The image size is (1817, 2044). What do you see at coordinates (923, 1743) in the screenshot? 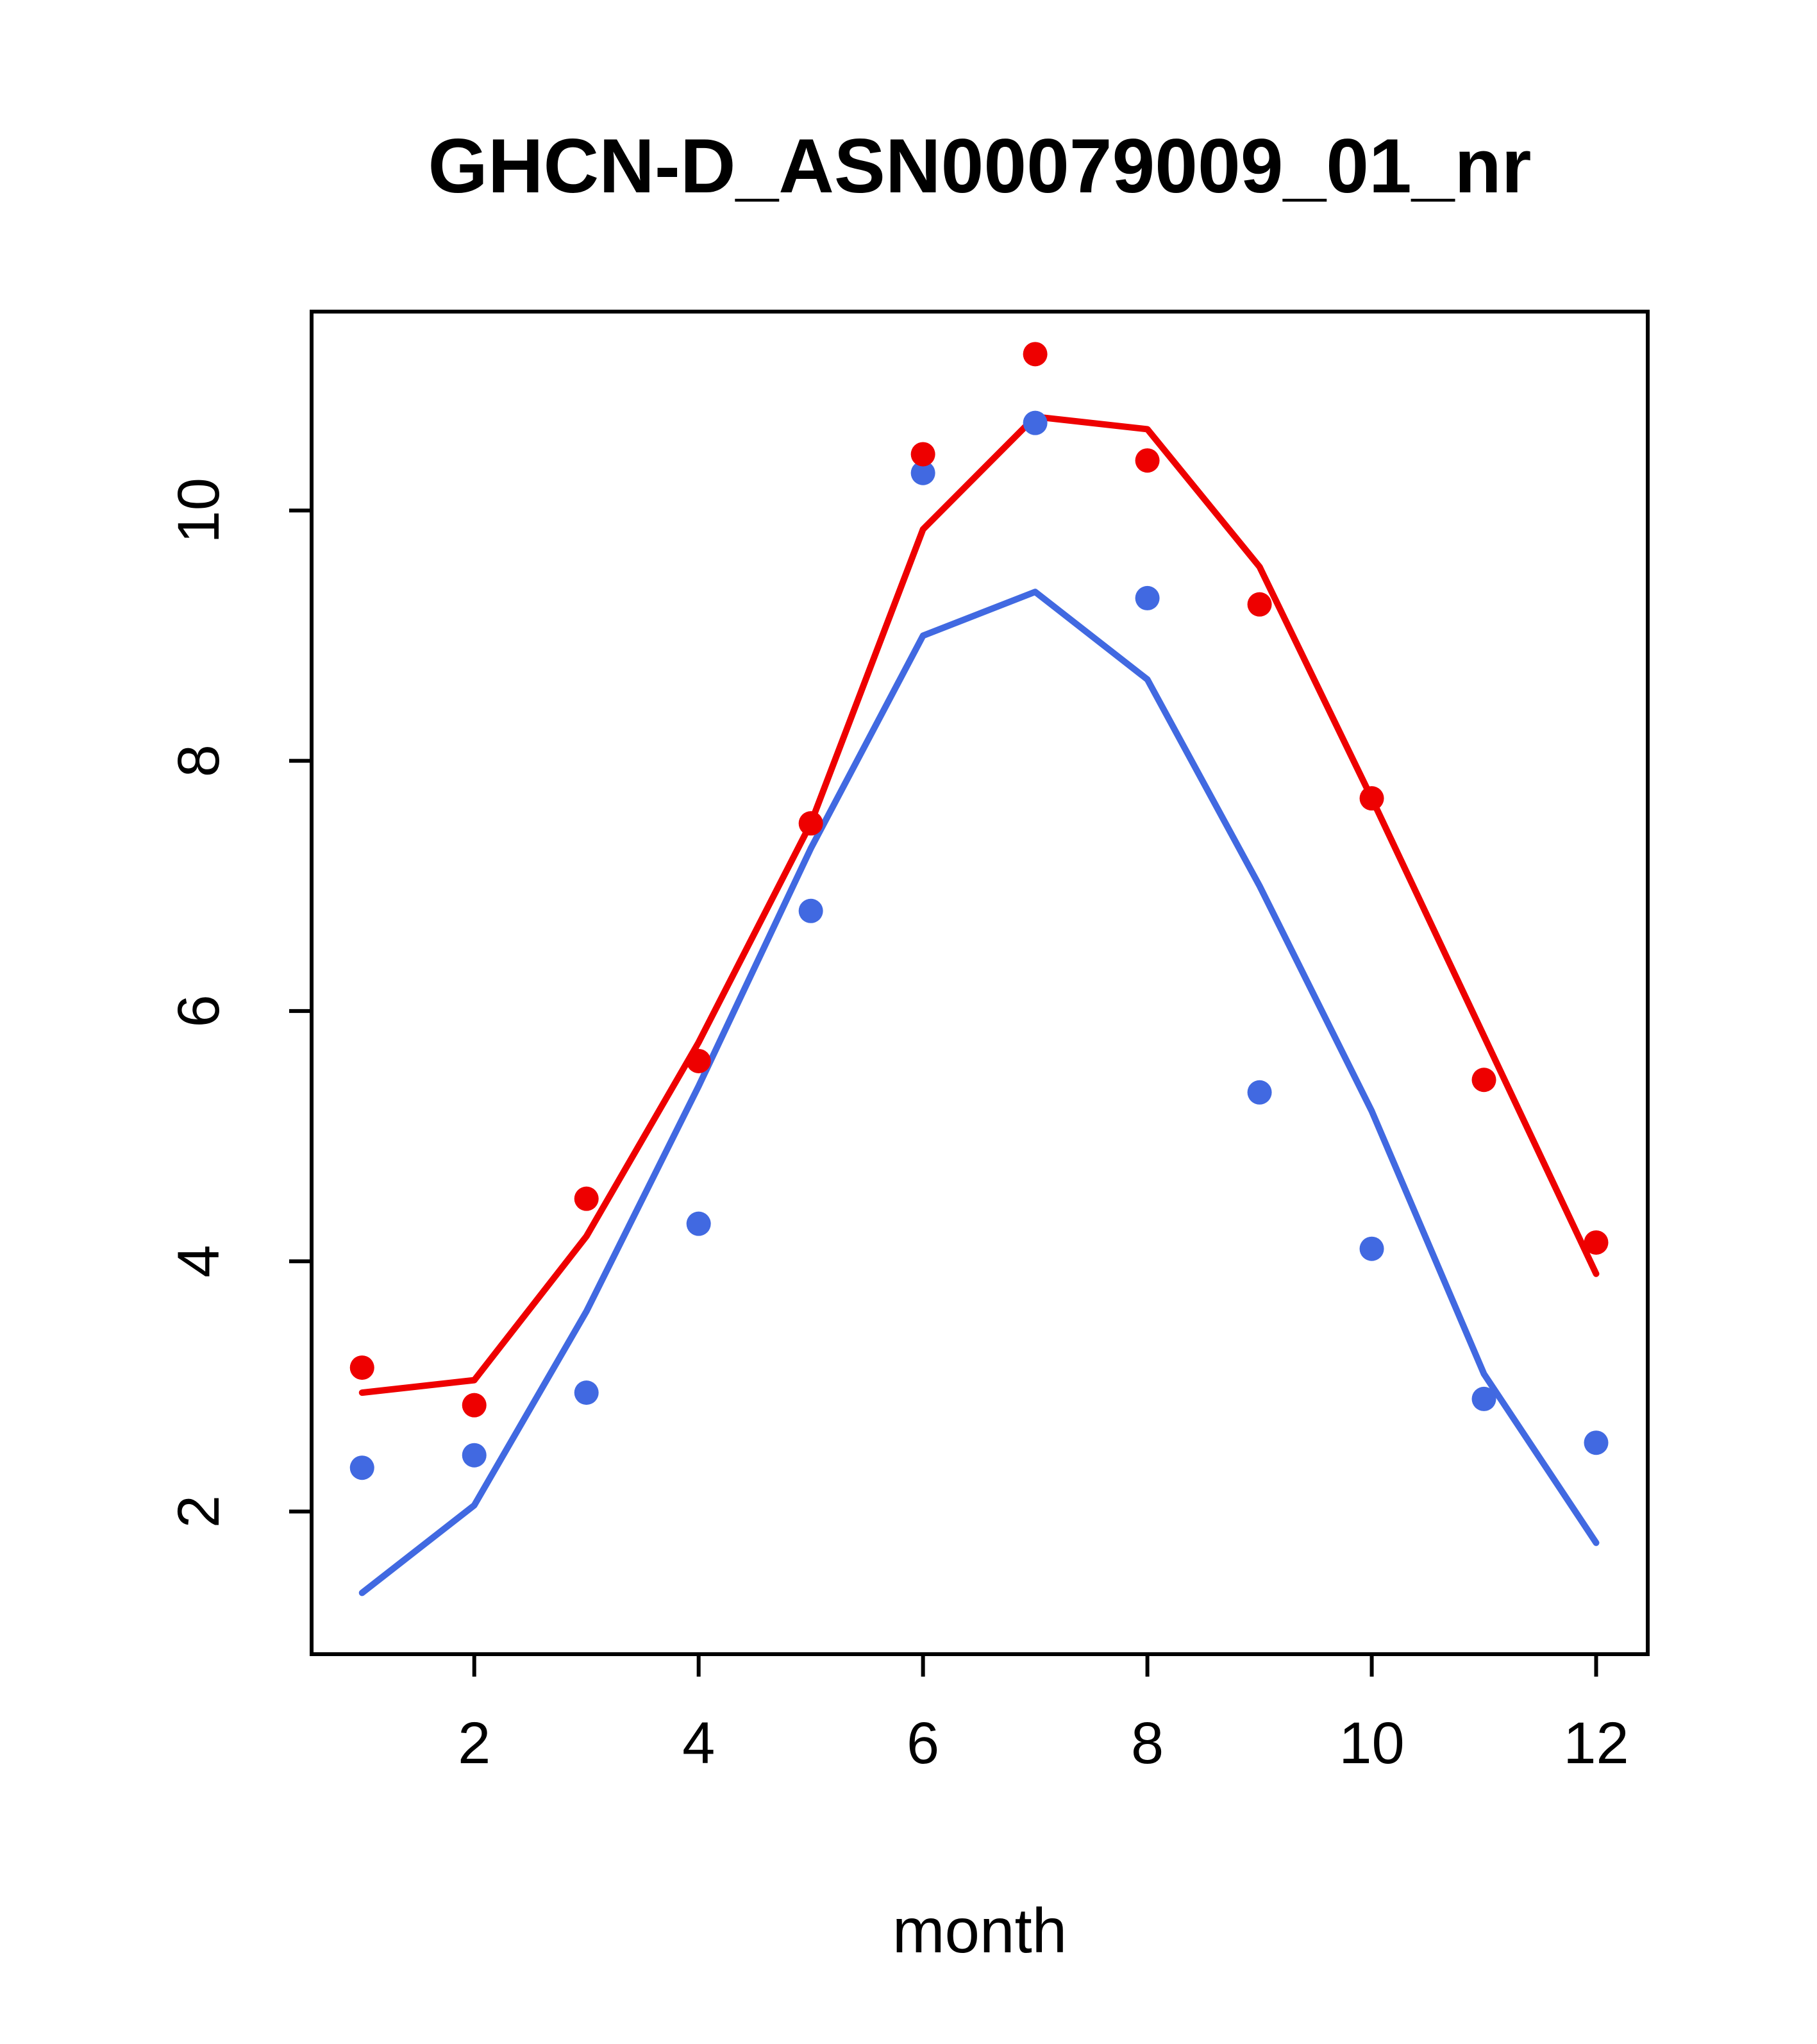
I see `x-tick-label: 6` at bounding box center [923, 1743].